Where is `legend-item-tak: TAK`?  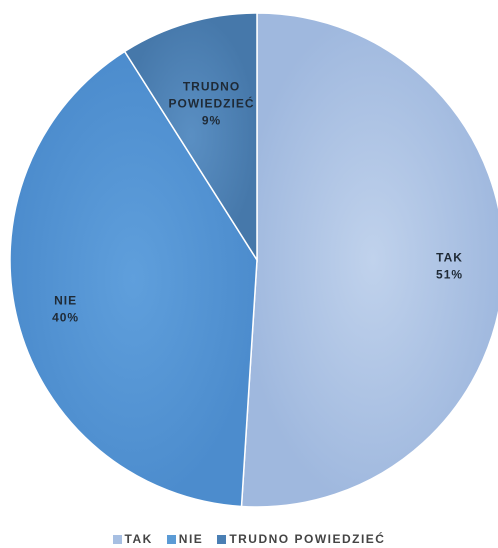 legend-item-tak: TAK is located at coordinates (132, 539).